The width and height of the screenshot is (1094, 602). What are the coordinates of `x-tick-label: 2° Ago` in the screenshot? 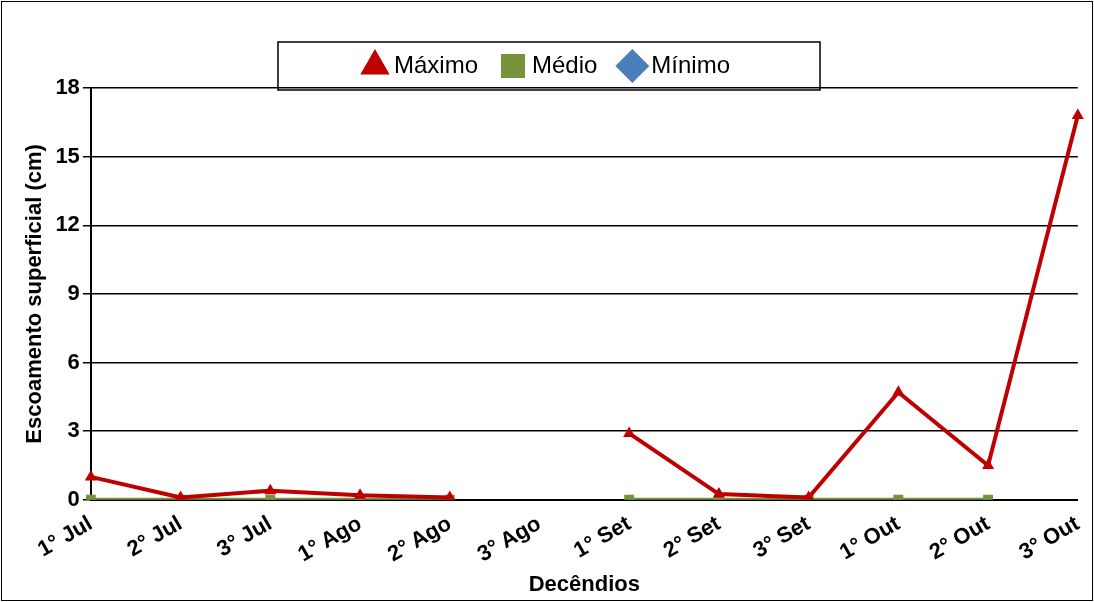 It's located at (419, 538).